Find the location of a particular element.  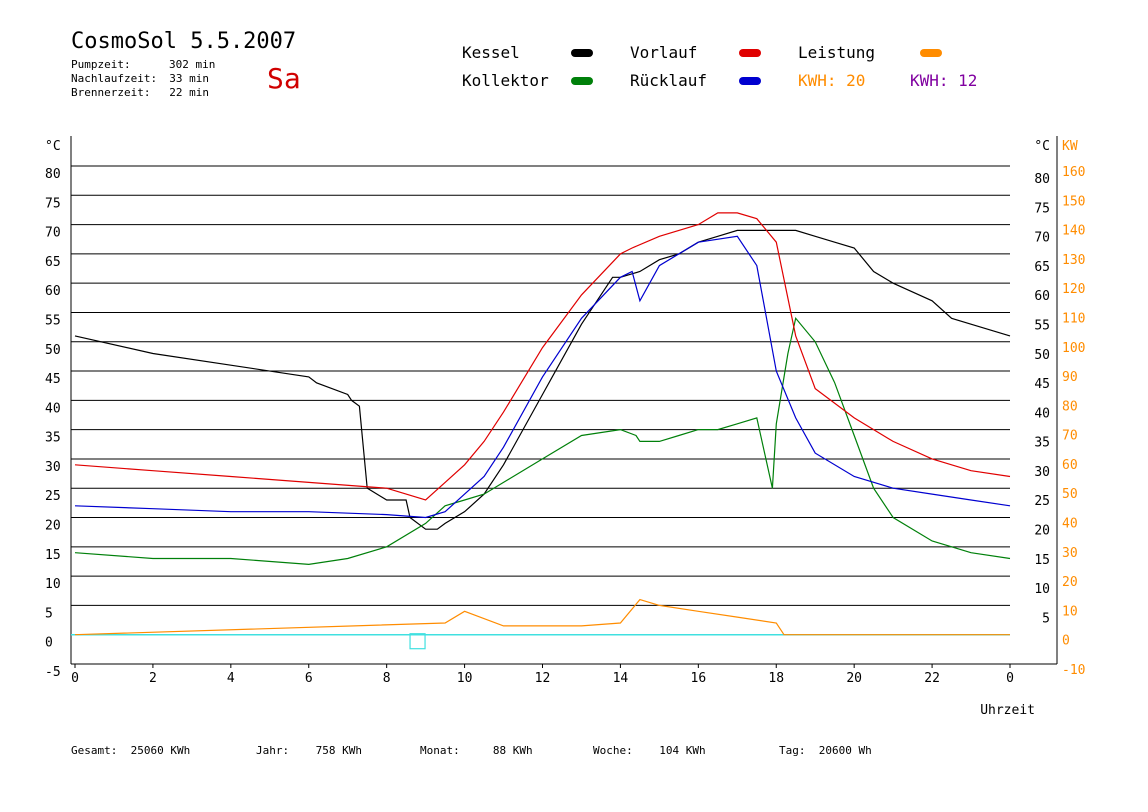

y-left-unit: °C is located at coordinates (53, 146).